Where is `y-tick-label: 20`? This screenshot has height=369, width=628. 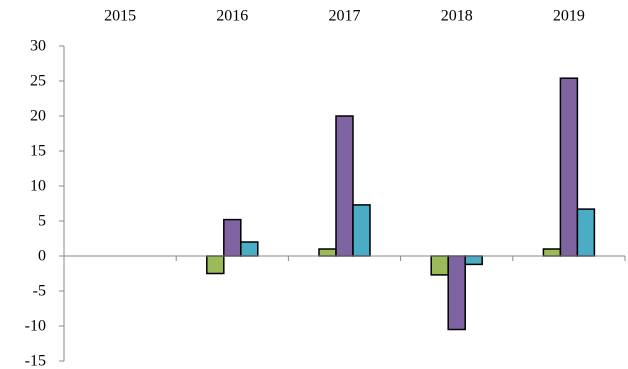
y-tick-label: 20 is located at coordinates (38, 116).